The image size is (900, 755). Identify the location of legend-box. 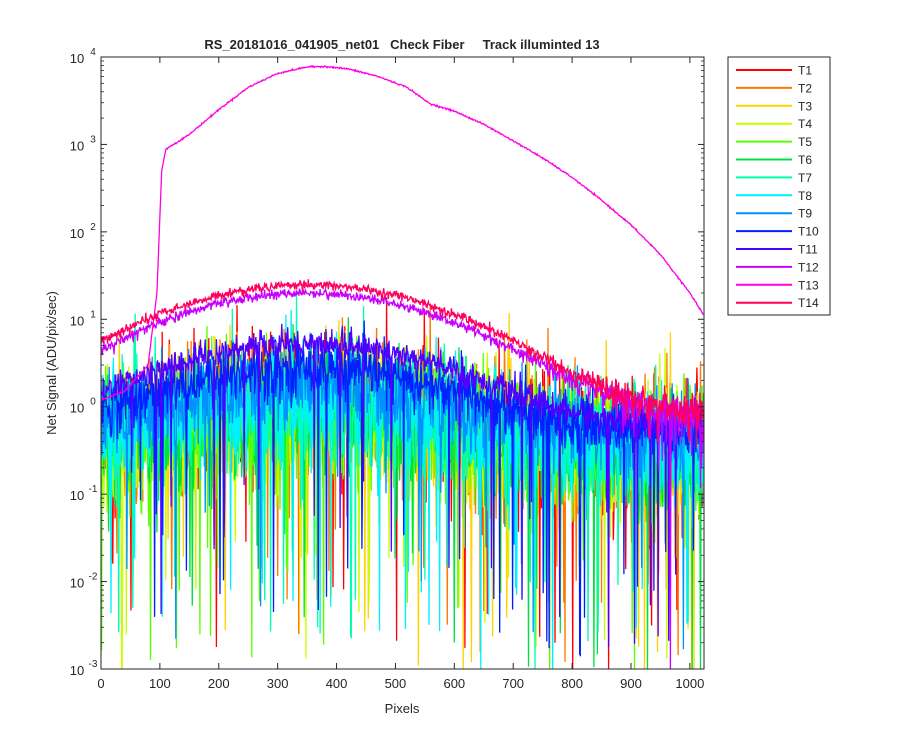
(779, 186).